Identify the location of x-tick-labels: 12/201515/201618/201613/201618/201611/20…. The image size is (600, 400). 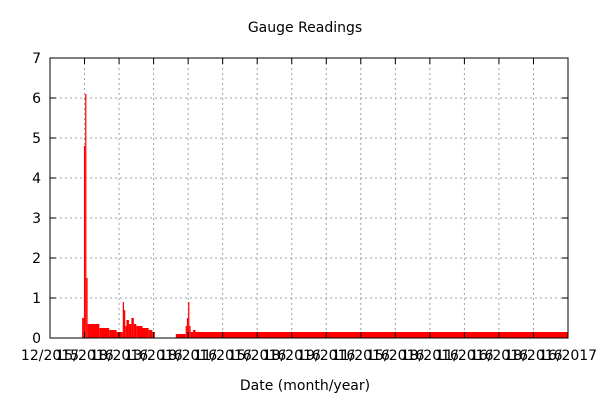
(309, 356).